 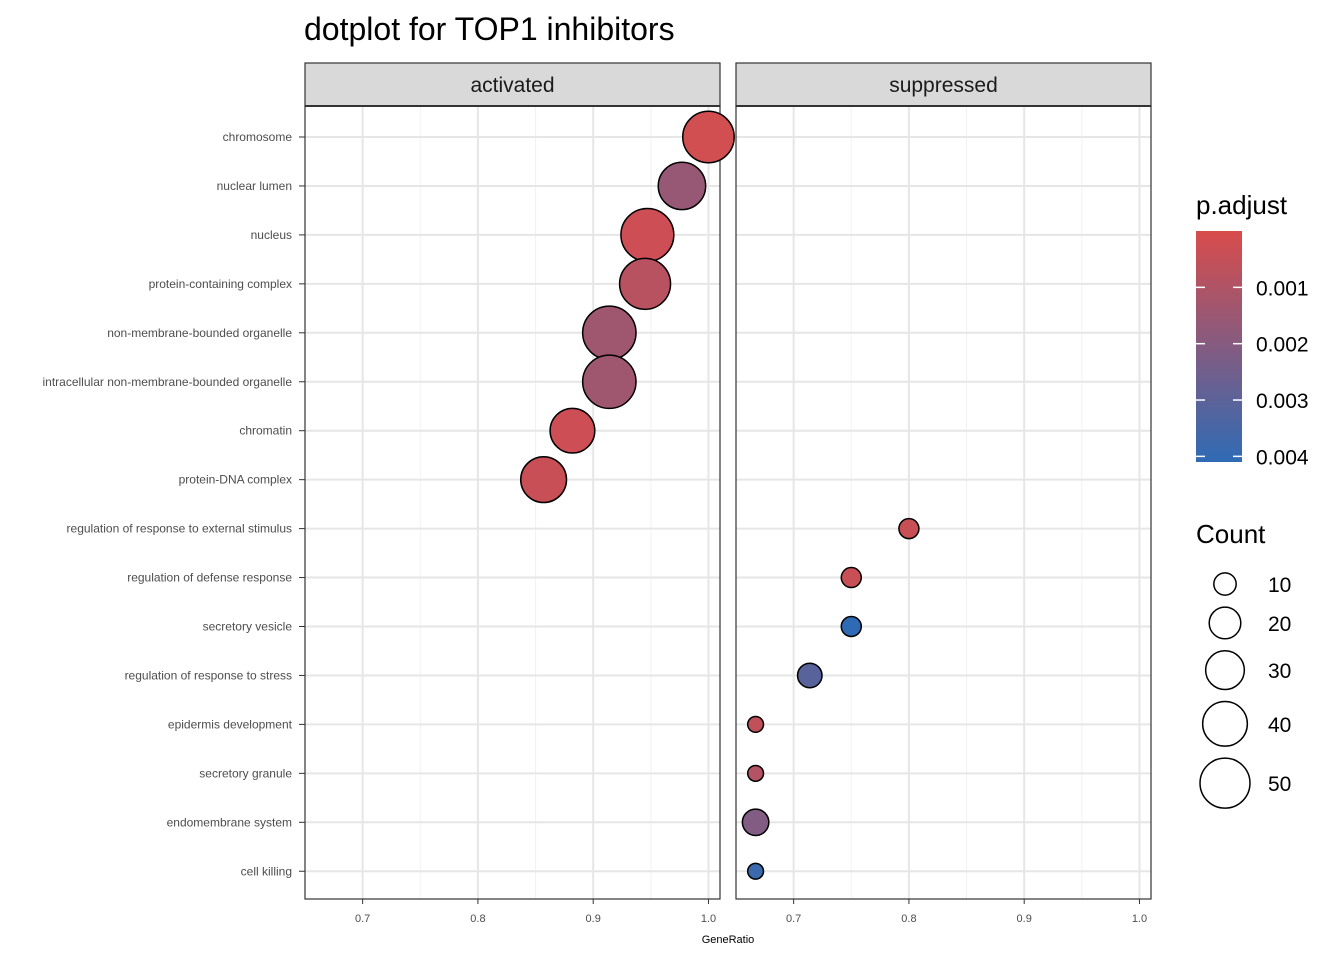 I want to click on count-legend: Count 10 20 30 40 50, so click(x=1243, y=664).